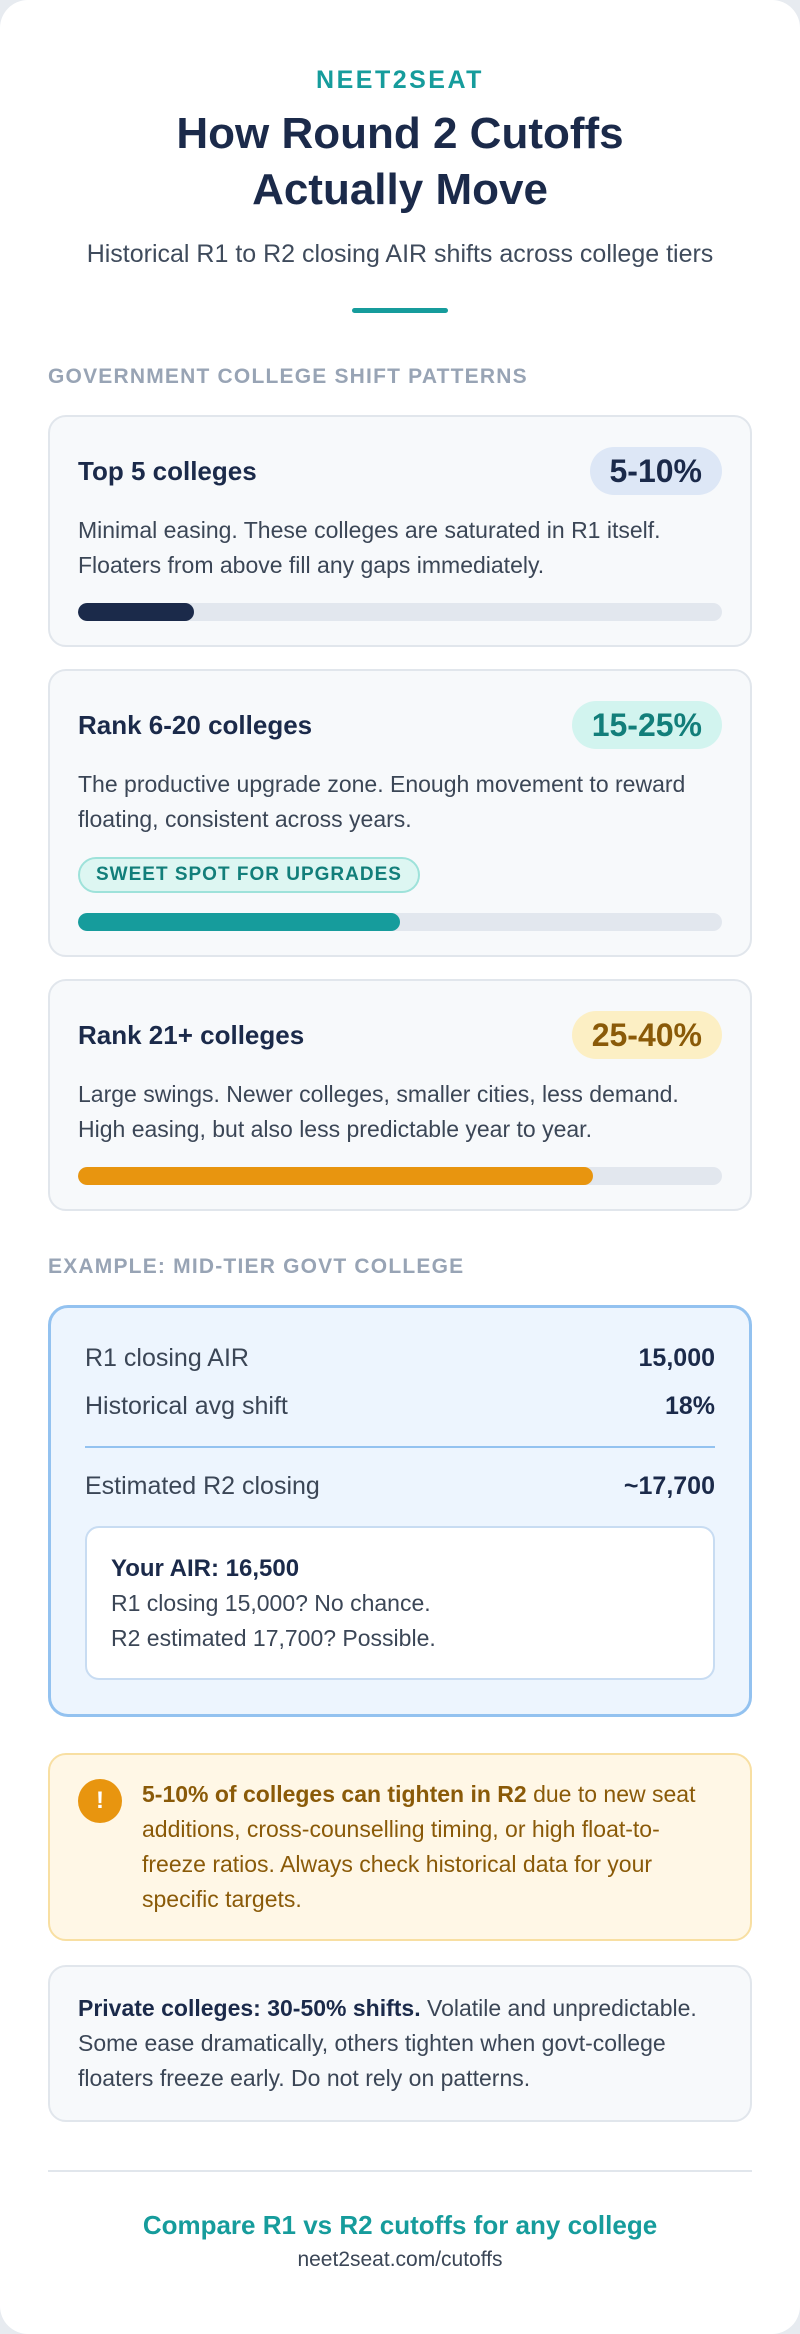  I want to click on exclamation-icon: !, so click(100, 1801).